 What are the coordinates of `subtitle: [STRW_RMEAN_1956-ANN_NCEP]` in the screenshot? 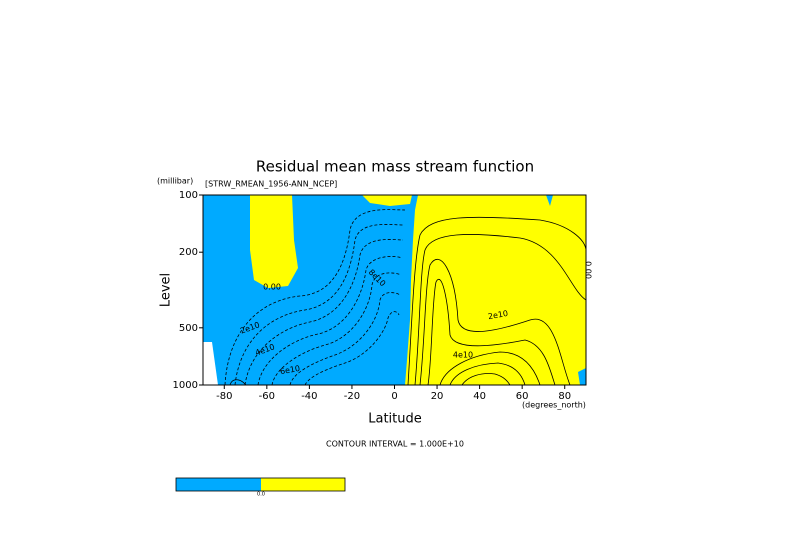 It's located at (271, 184).